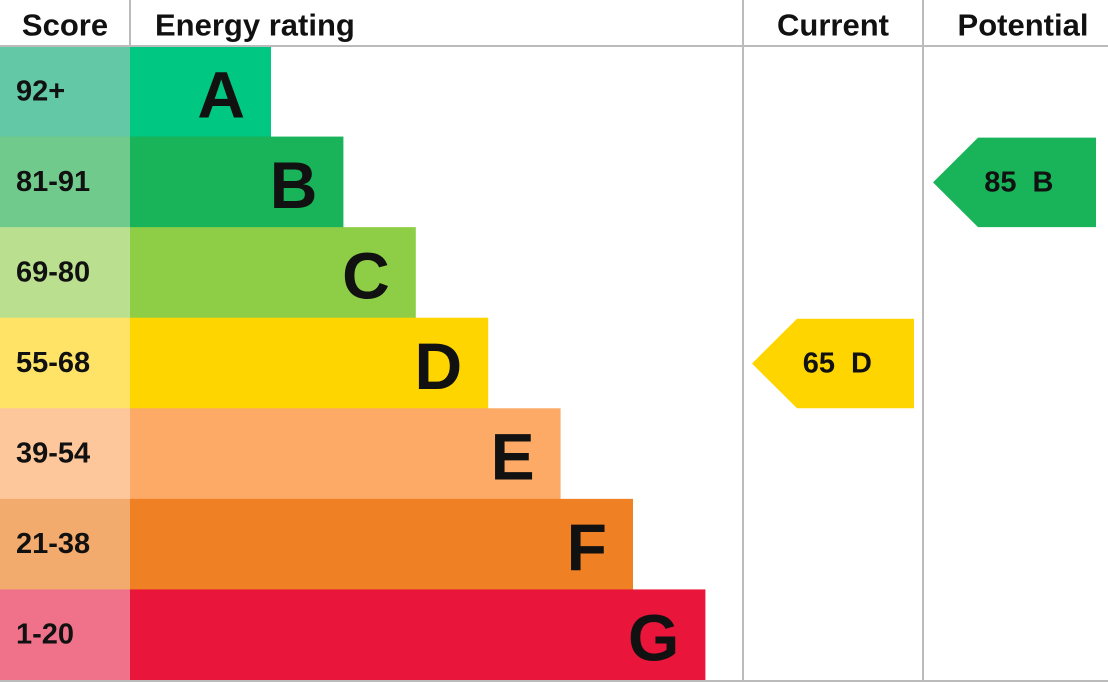 The width and height of the screenshot is (1108, 682). I want to click on rating-letter: C, so click(366, 275).